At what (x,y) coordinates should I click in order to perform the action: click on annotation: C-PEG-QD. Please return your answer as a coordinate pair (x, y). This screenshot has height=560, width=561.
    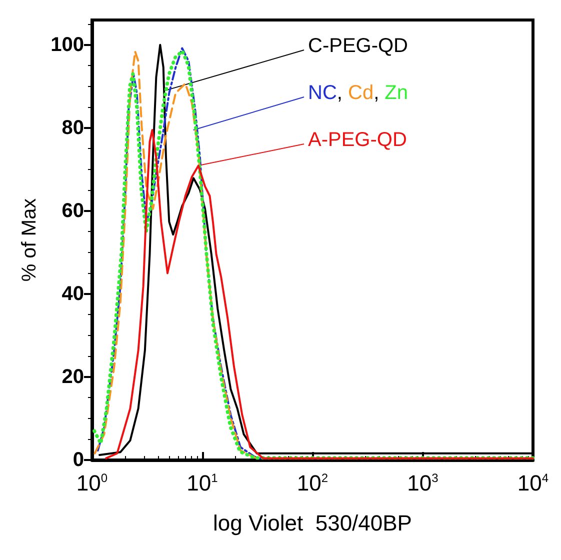
    Looking at the image, I should click on (358, 46).